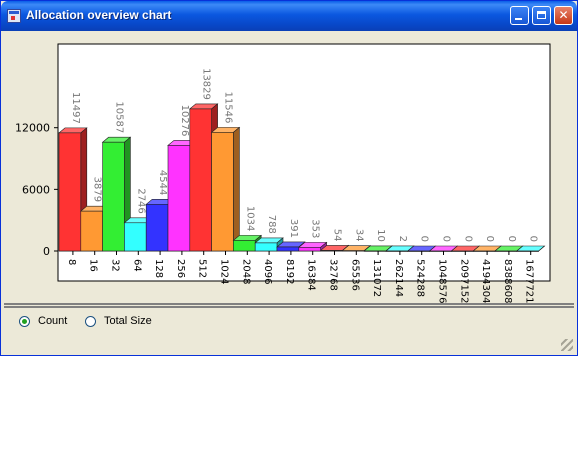 This screenshot has height=464, width=580. Describe the element at coordinates (420, 278) in the screenshot. I see `x-tick-label: 524288` at that location.